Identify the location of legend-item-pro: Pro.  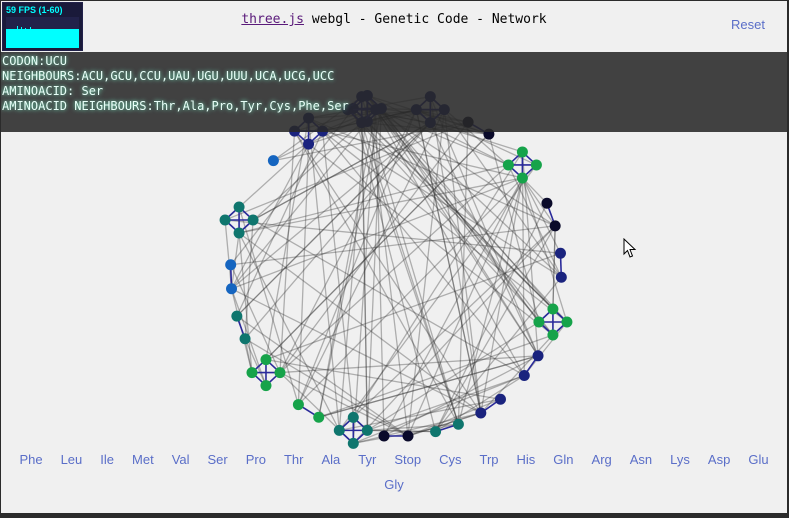
(255, 459).